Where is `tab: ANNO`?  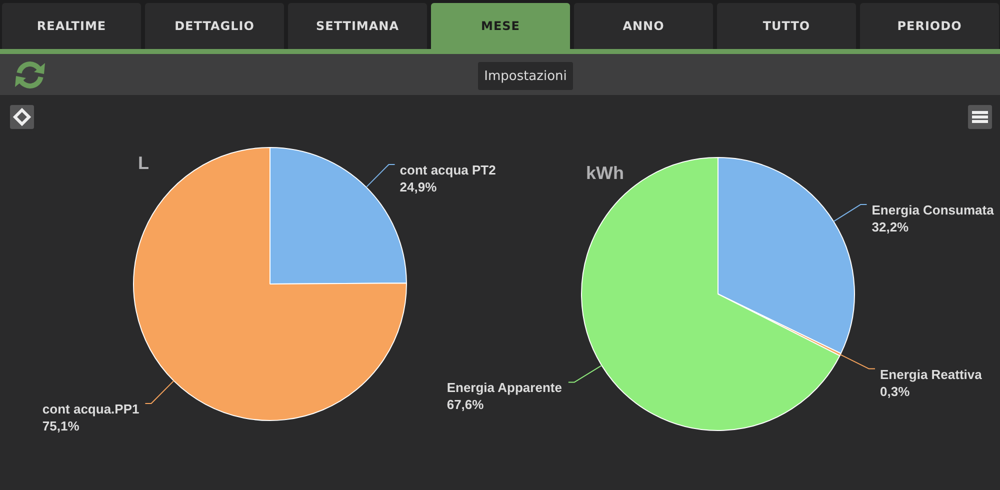 tab: ANNO is located at coordinates (643, 26).